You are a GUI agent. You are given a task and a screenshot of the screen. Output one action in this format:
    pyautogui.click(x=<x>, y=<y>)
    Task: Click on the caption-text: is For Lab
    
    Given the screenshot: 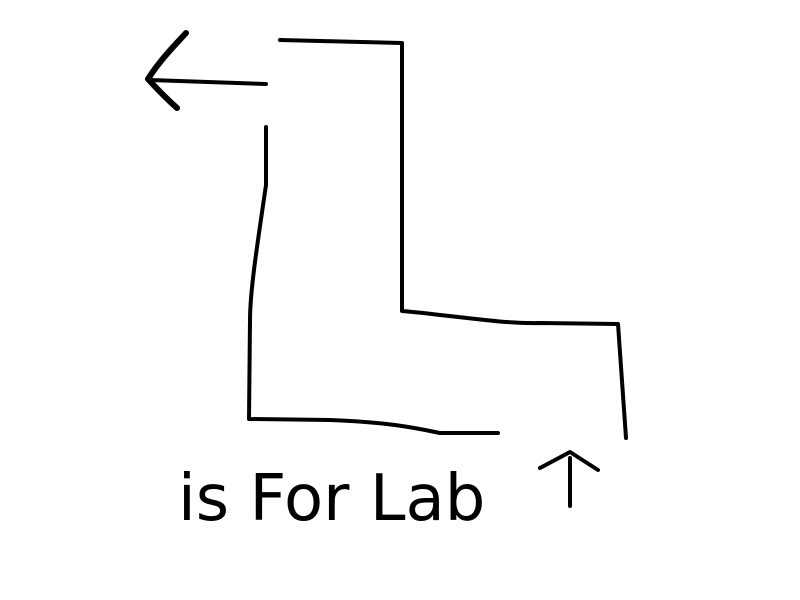 What is the action you would take?
    pyautogui.click(x=331, y=499)
    